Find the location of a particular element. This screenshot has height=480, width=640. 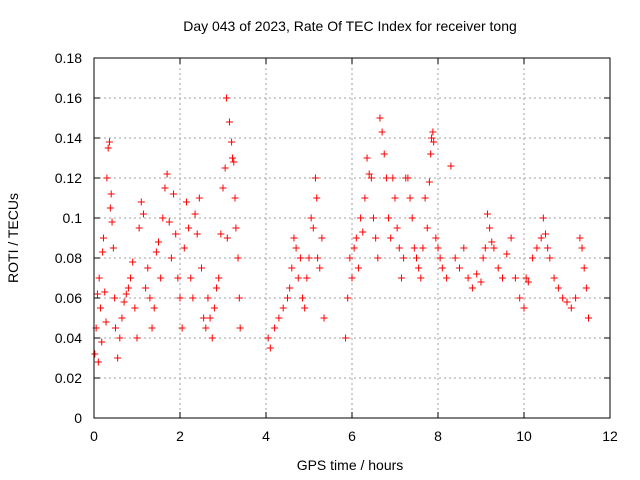

y-axis-label: ROTI / TECUs is located at coordinates (13, 238).